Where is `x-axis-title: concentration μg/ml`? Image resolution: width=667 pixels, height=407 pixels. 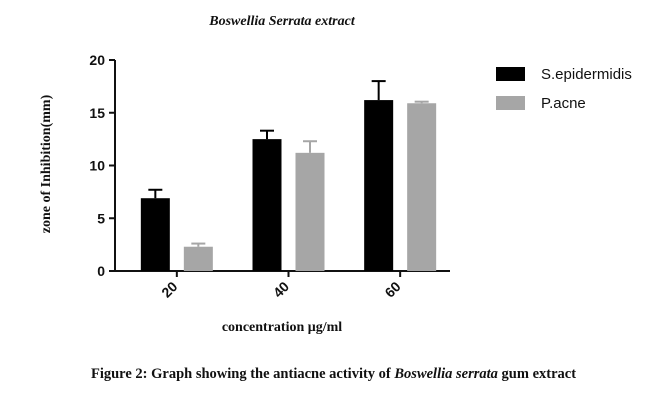 x-axis-title: concentration μg/ml is located at coordinates (282, 327).